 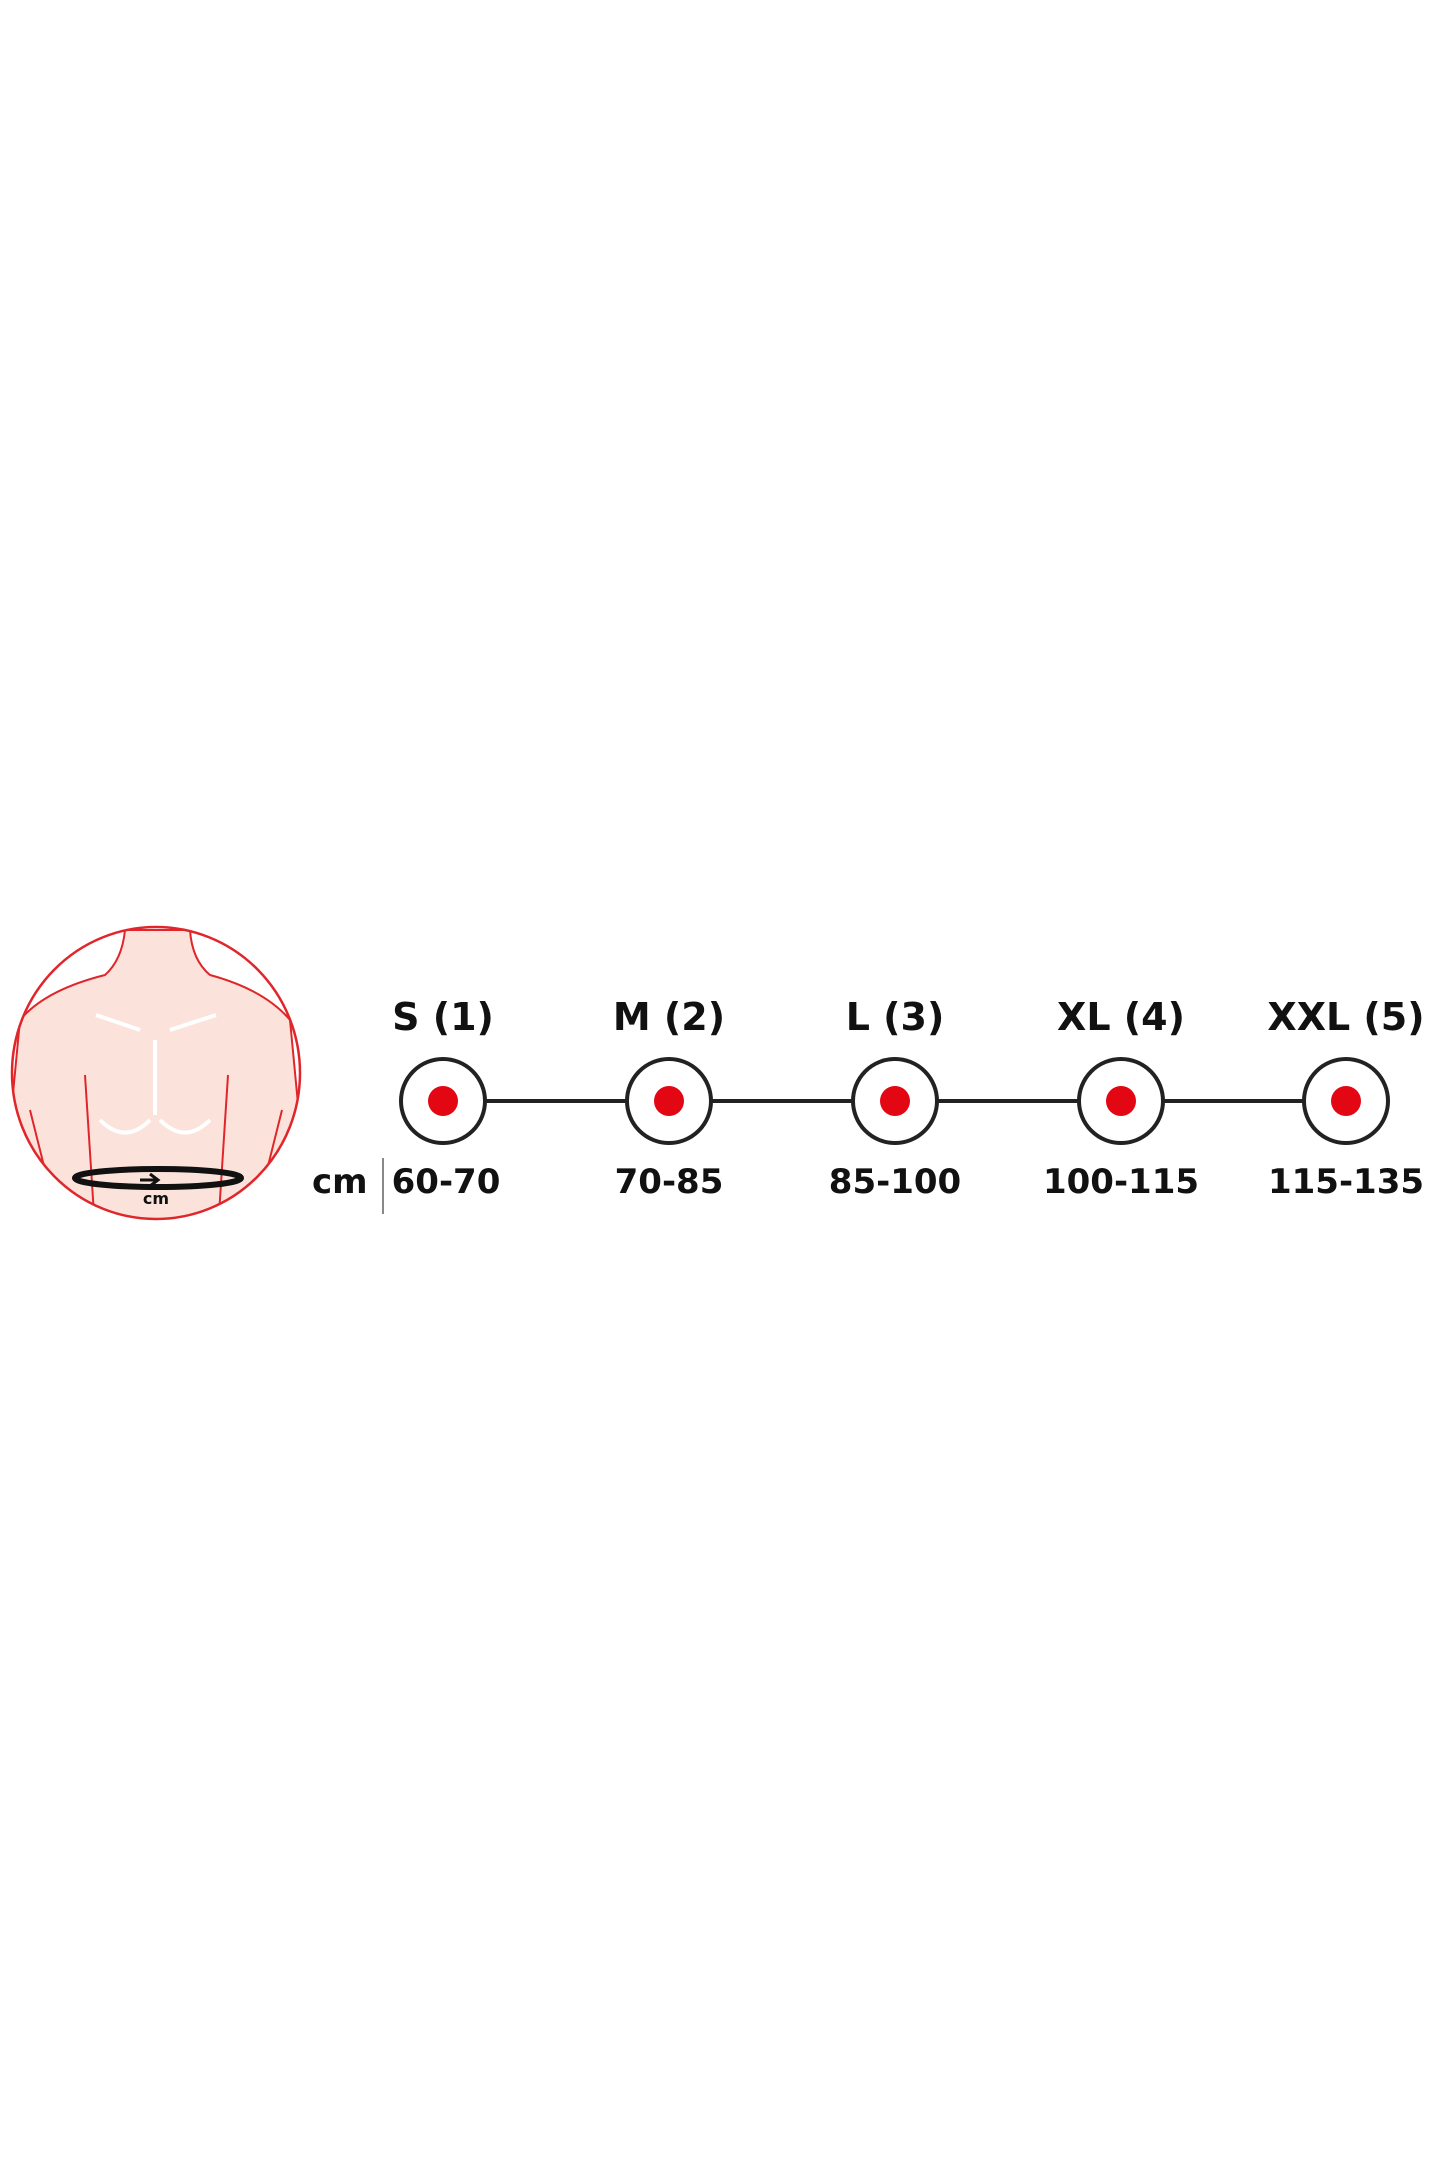 What do you see at coordinates (1121, 1017) in the screenshot?
I see `size-label: XL (4)` at bounding box center [1121, 1017].